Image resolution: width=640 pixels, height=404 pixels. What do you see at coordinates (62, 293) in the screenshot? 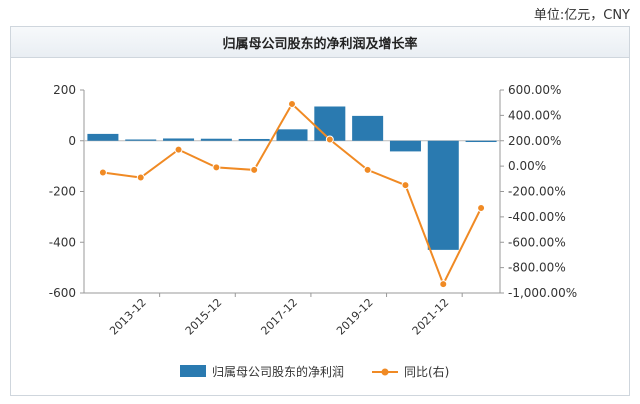
I see `y-left-tick-label: -600` at bounding box center [62, 293].